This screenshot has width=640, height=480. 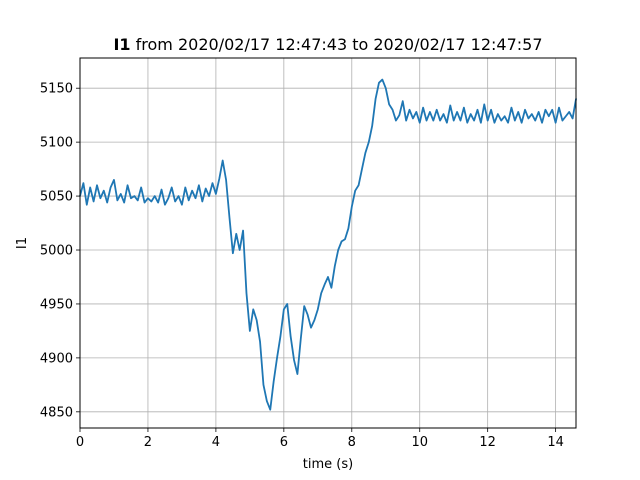 What do you see at coordinates (352, 442) in the screenshot?
I see `x-tick-label: 8` at bounding box center [352, 442].